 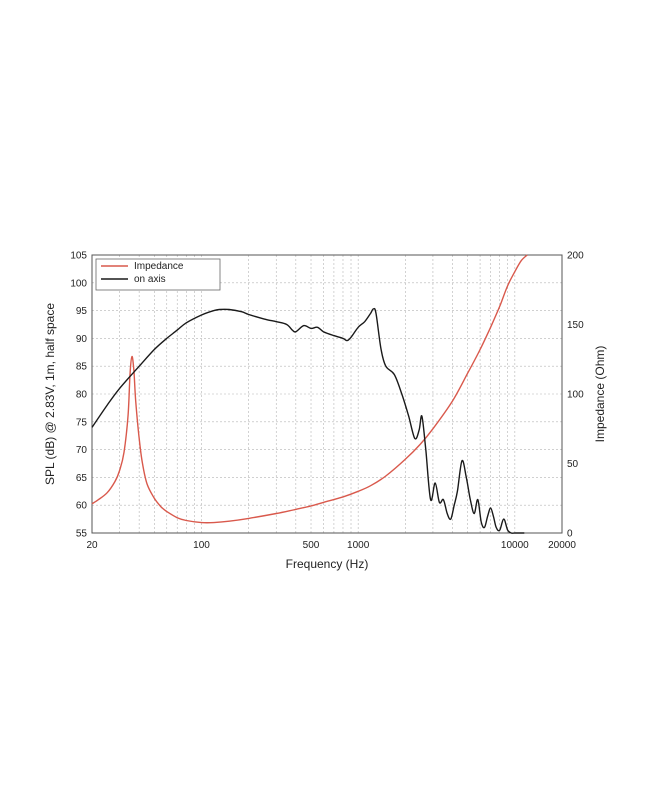 I want to click on legend-box, so click(x=158, y=274).